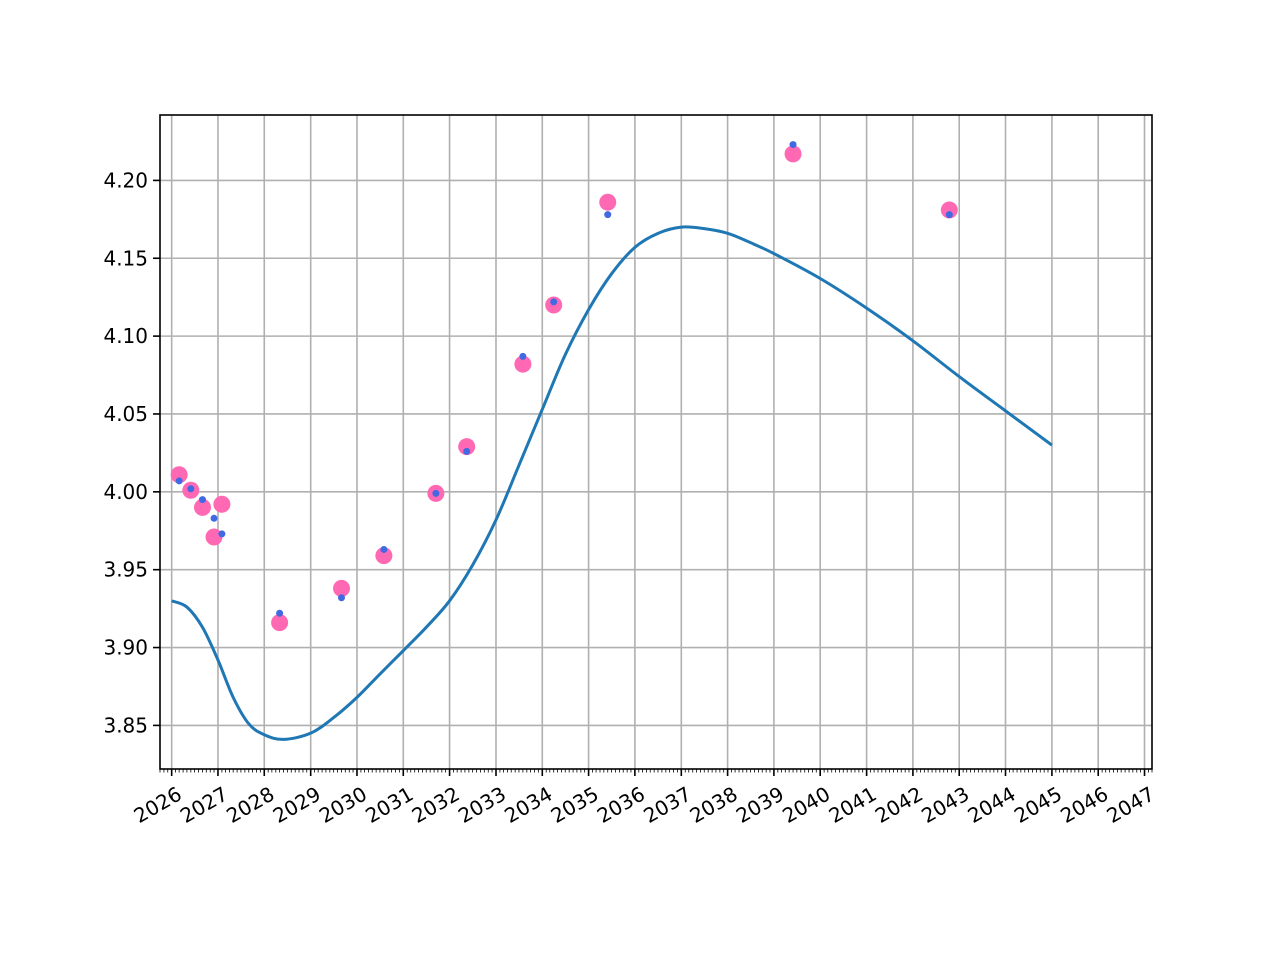  What do you see at coordinates (125, 725) in the screenshot?
I see `y-tick-label: 3.85` at bounding box center [125, 725].